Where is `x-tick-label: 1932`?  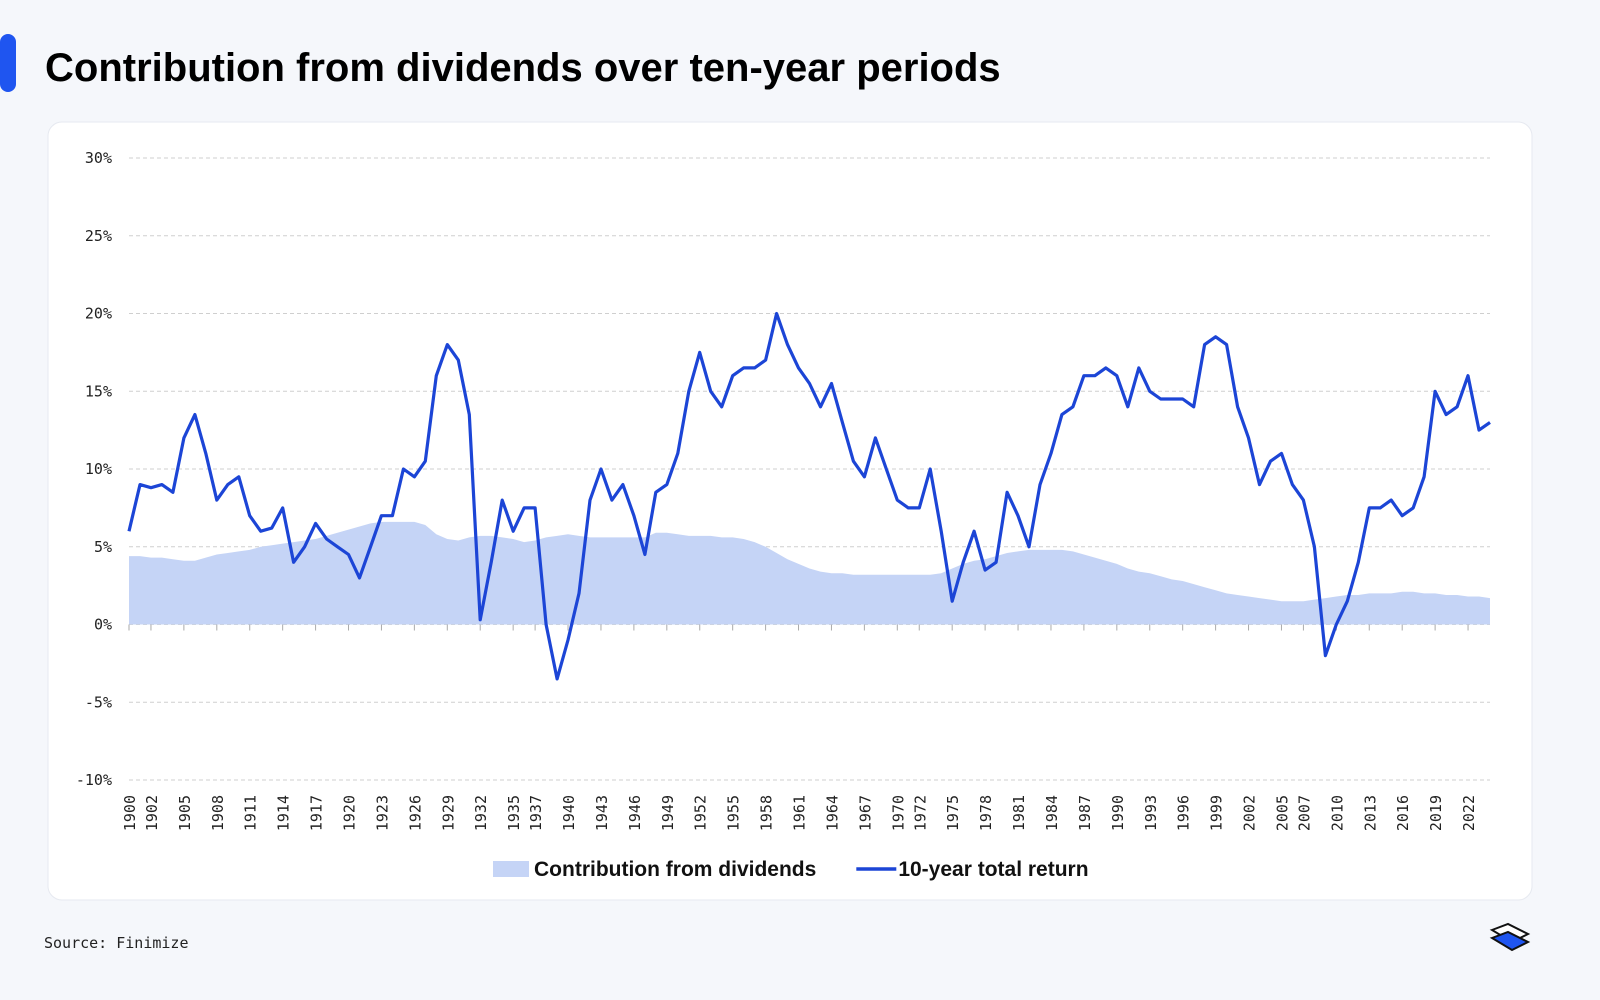
x-tick-label: 1932 is located at coordinates (481, 813).